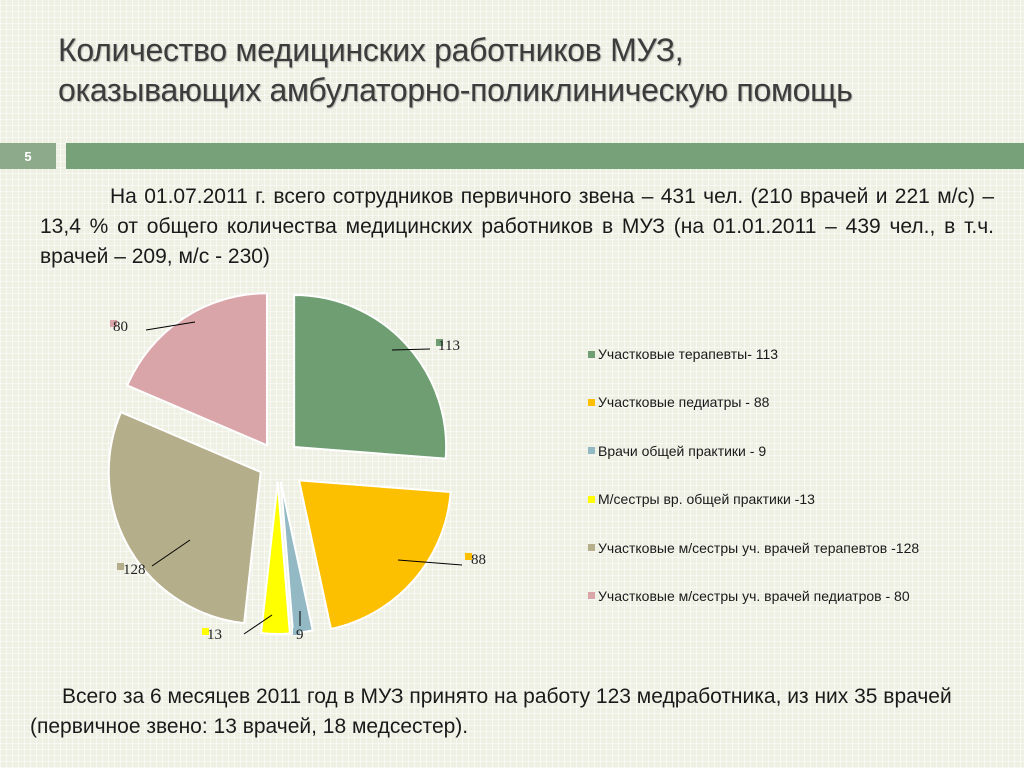  What do you see at coordinates (478, 560) in the screenshot?
I see `data-label: 88` at bounding box center [478, 560].